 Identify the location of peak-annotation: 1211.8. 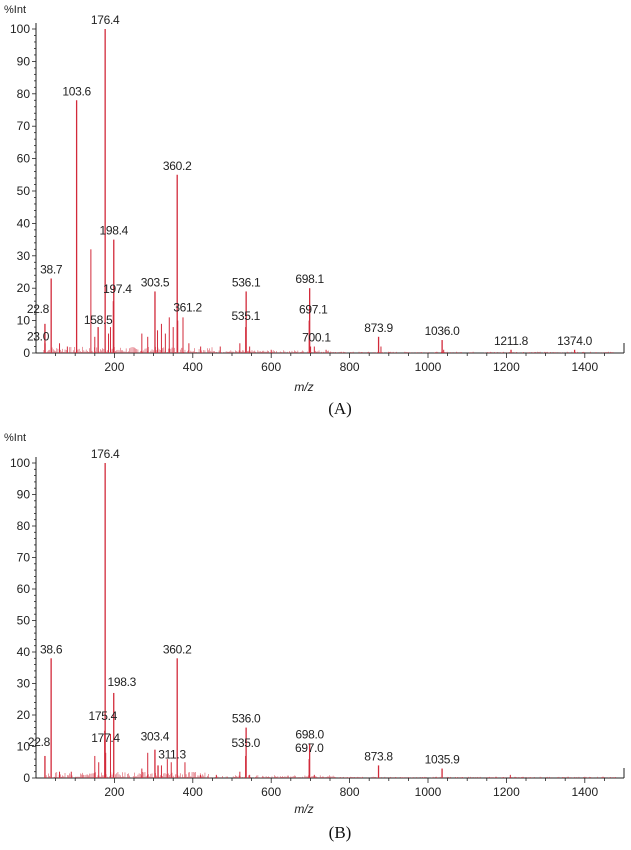
(511, 341).